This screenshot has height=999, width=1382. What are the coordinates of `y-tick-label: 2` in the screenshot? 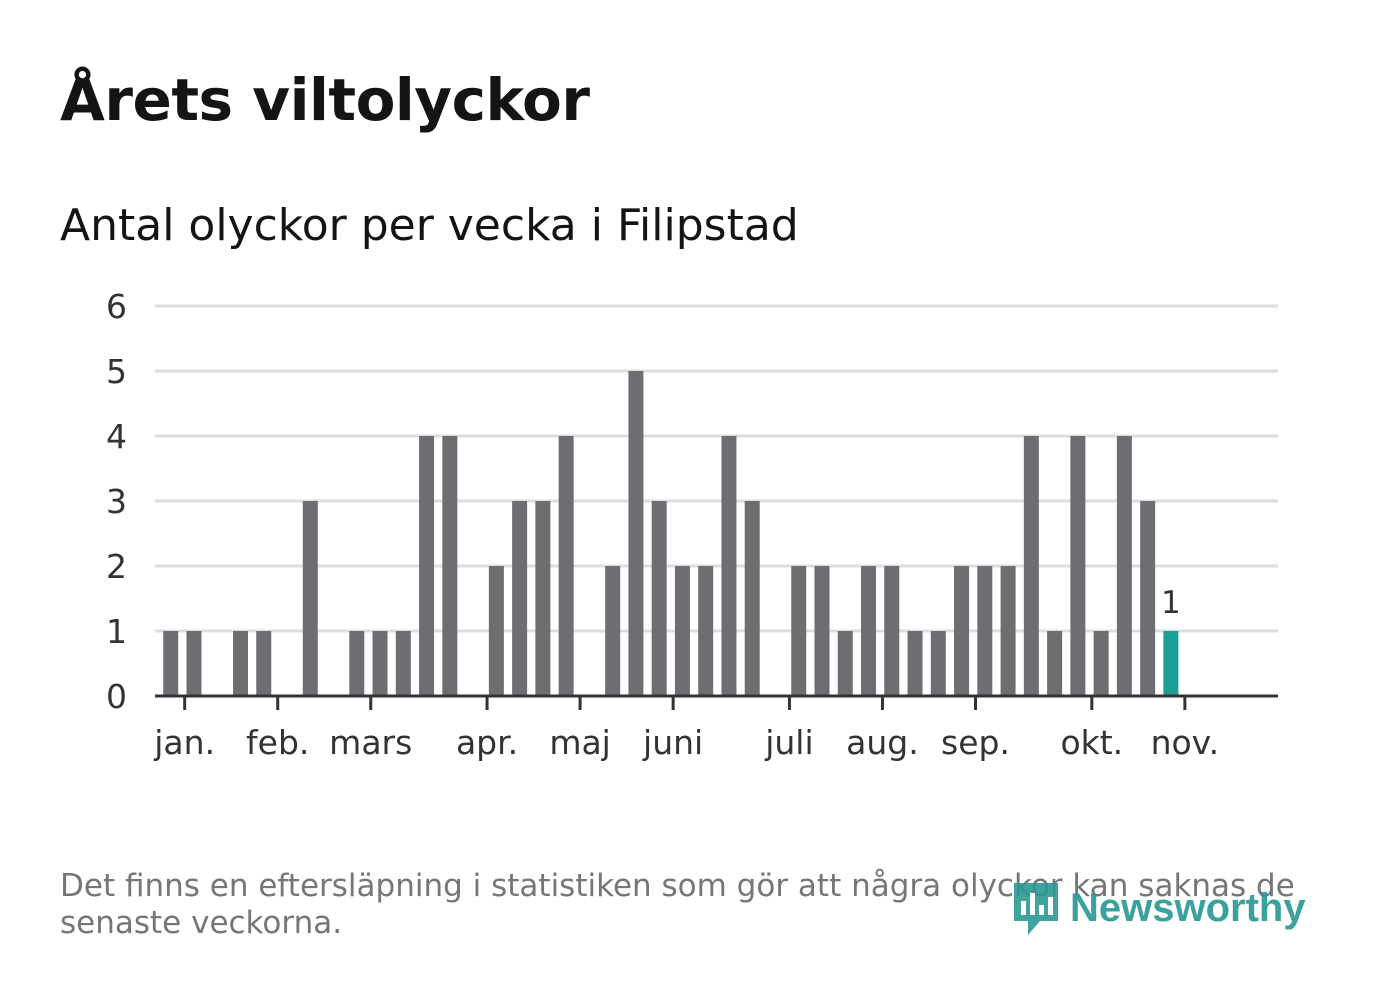 It's located at (116, 566).